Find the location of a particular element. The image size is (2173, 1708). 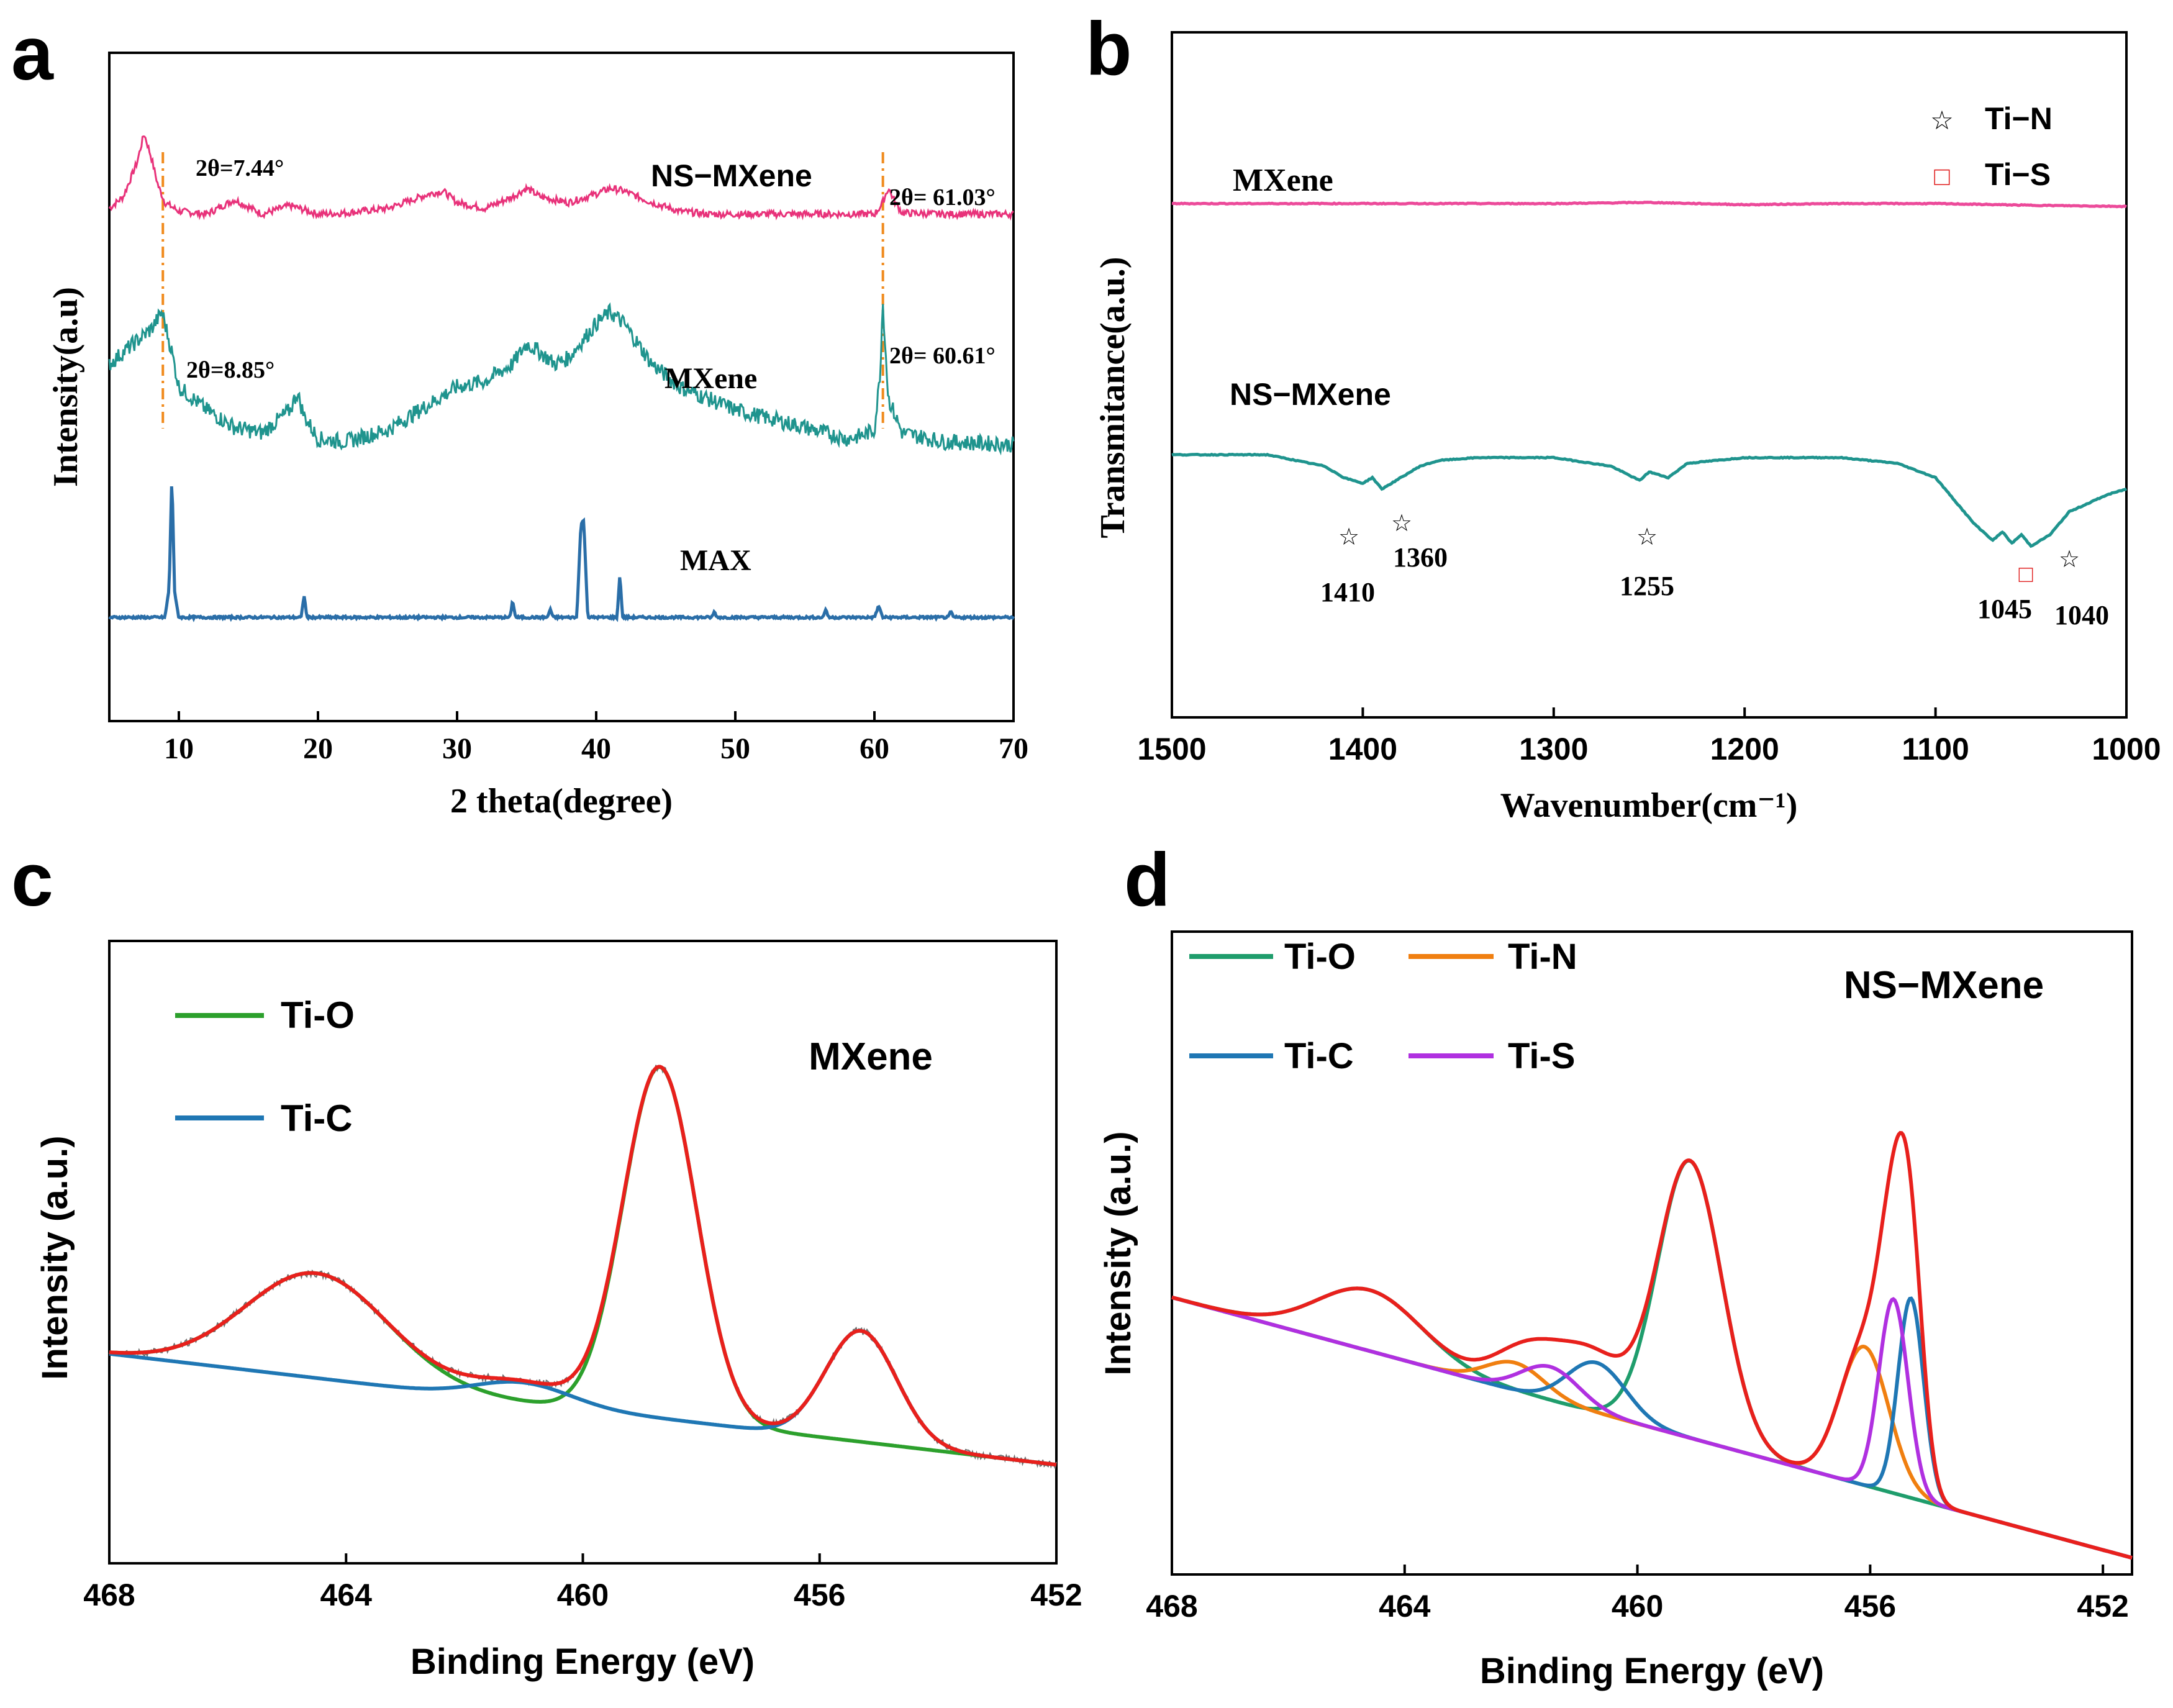

panel-b-peak-1045: 1045 is located at coordinates (2004, 609).